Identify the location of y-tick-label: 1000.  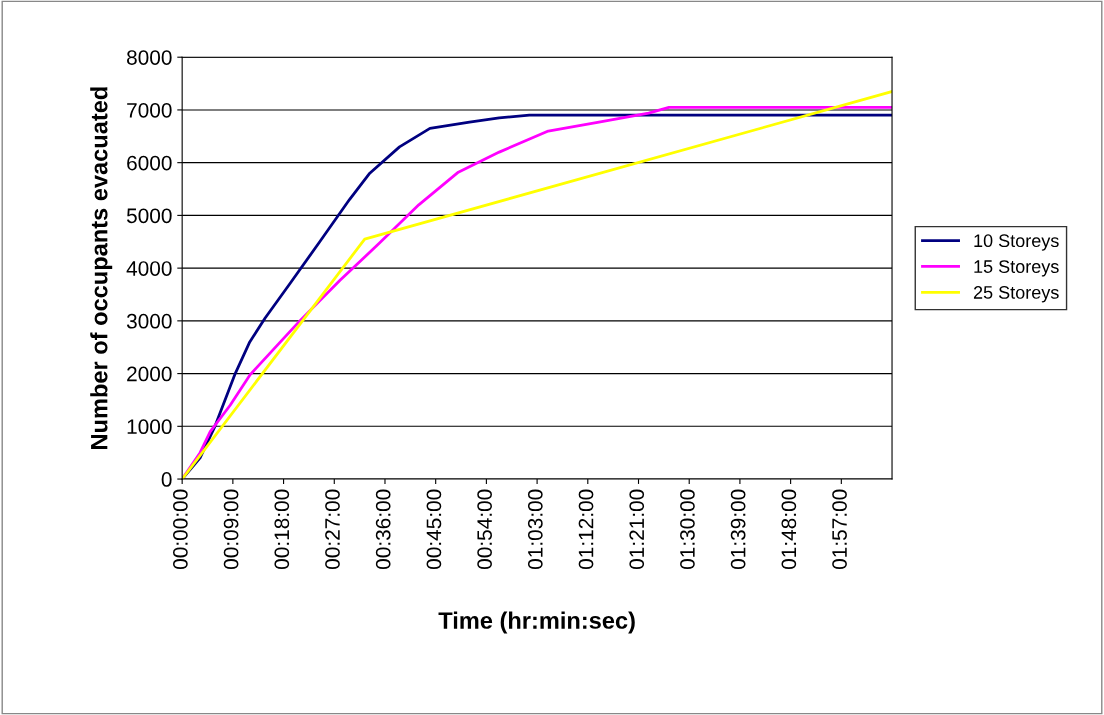
(149, 427).